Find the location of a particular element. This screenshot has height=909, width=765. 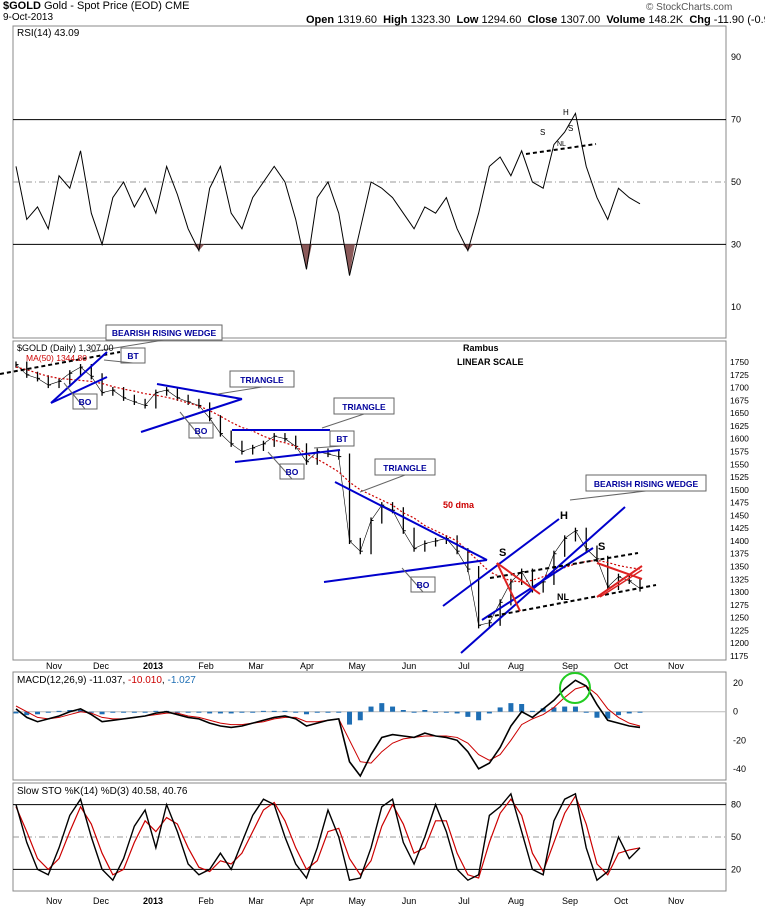

price-tick-label: 1675 is located at coordinates (739, 400).